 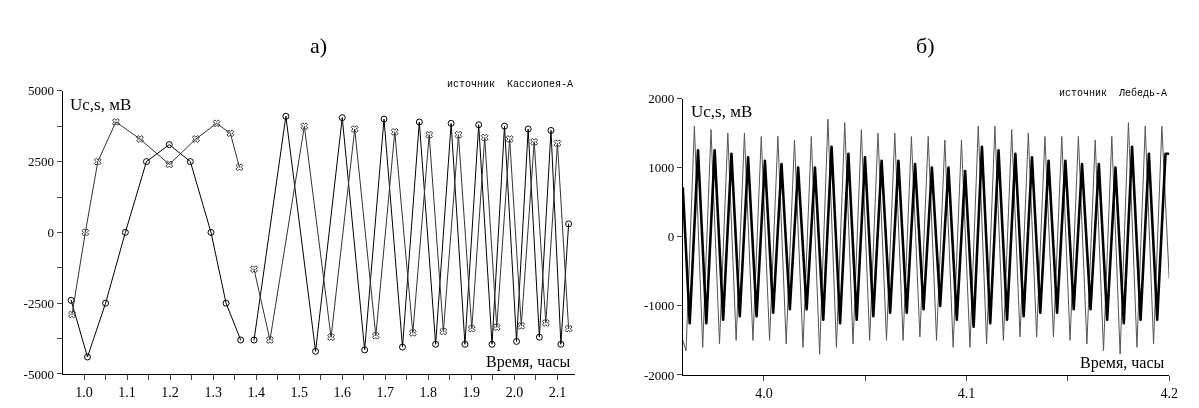 I want to click on y-tick-label: -5000, so click(x=38, y=374).